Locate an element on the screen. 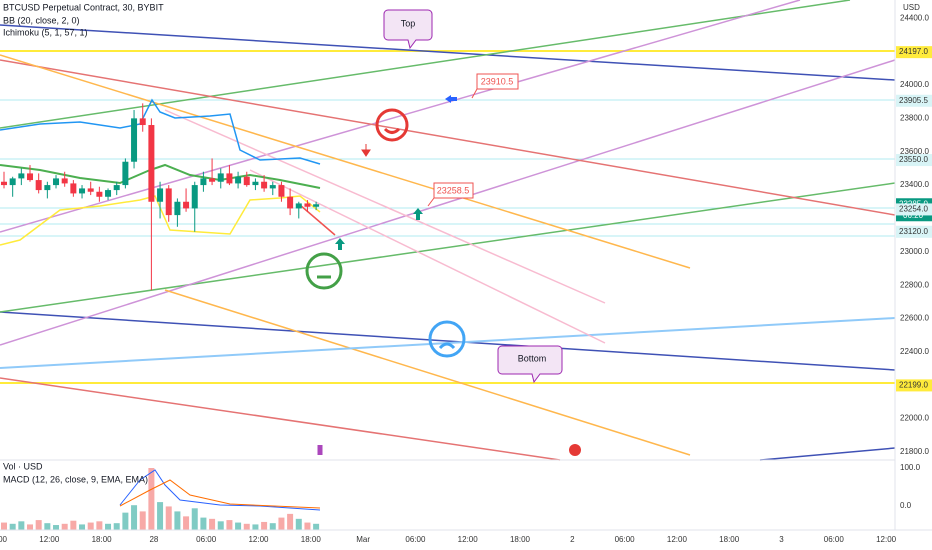 The image size is (932, 550). price-tick: 22800.0 is located at coordinates (914, 284).